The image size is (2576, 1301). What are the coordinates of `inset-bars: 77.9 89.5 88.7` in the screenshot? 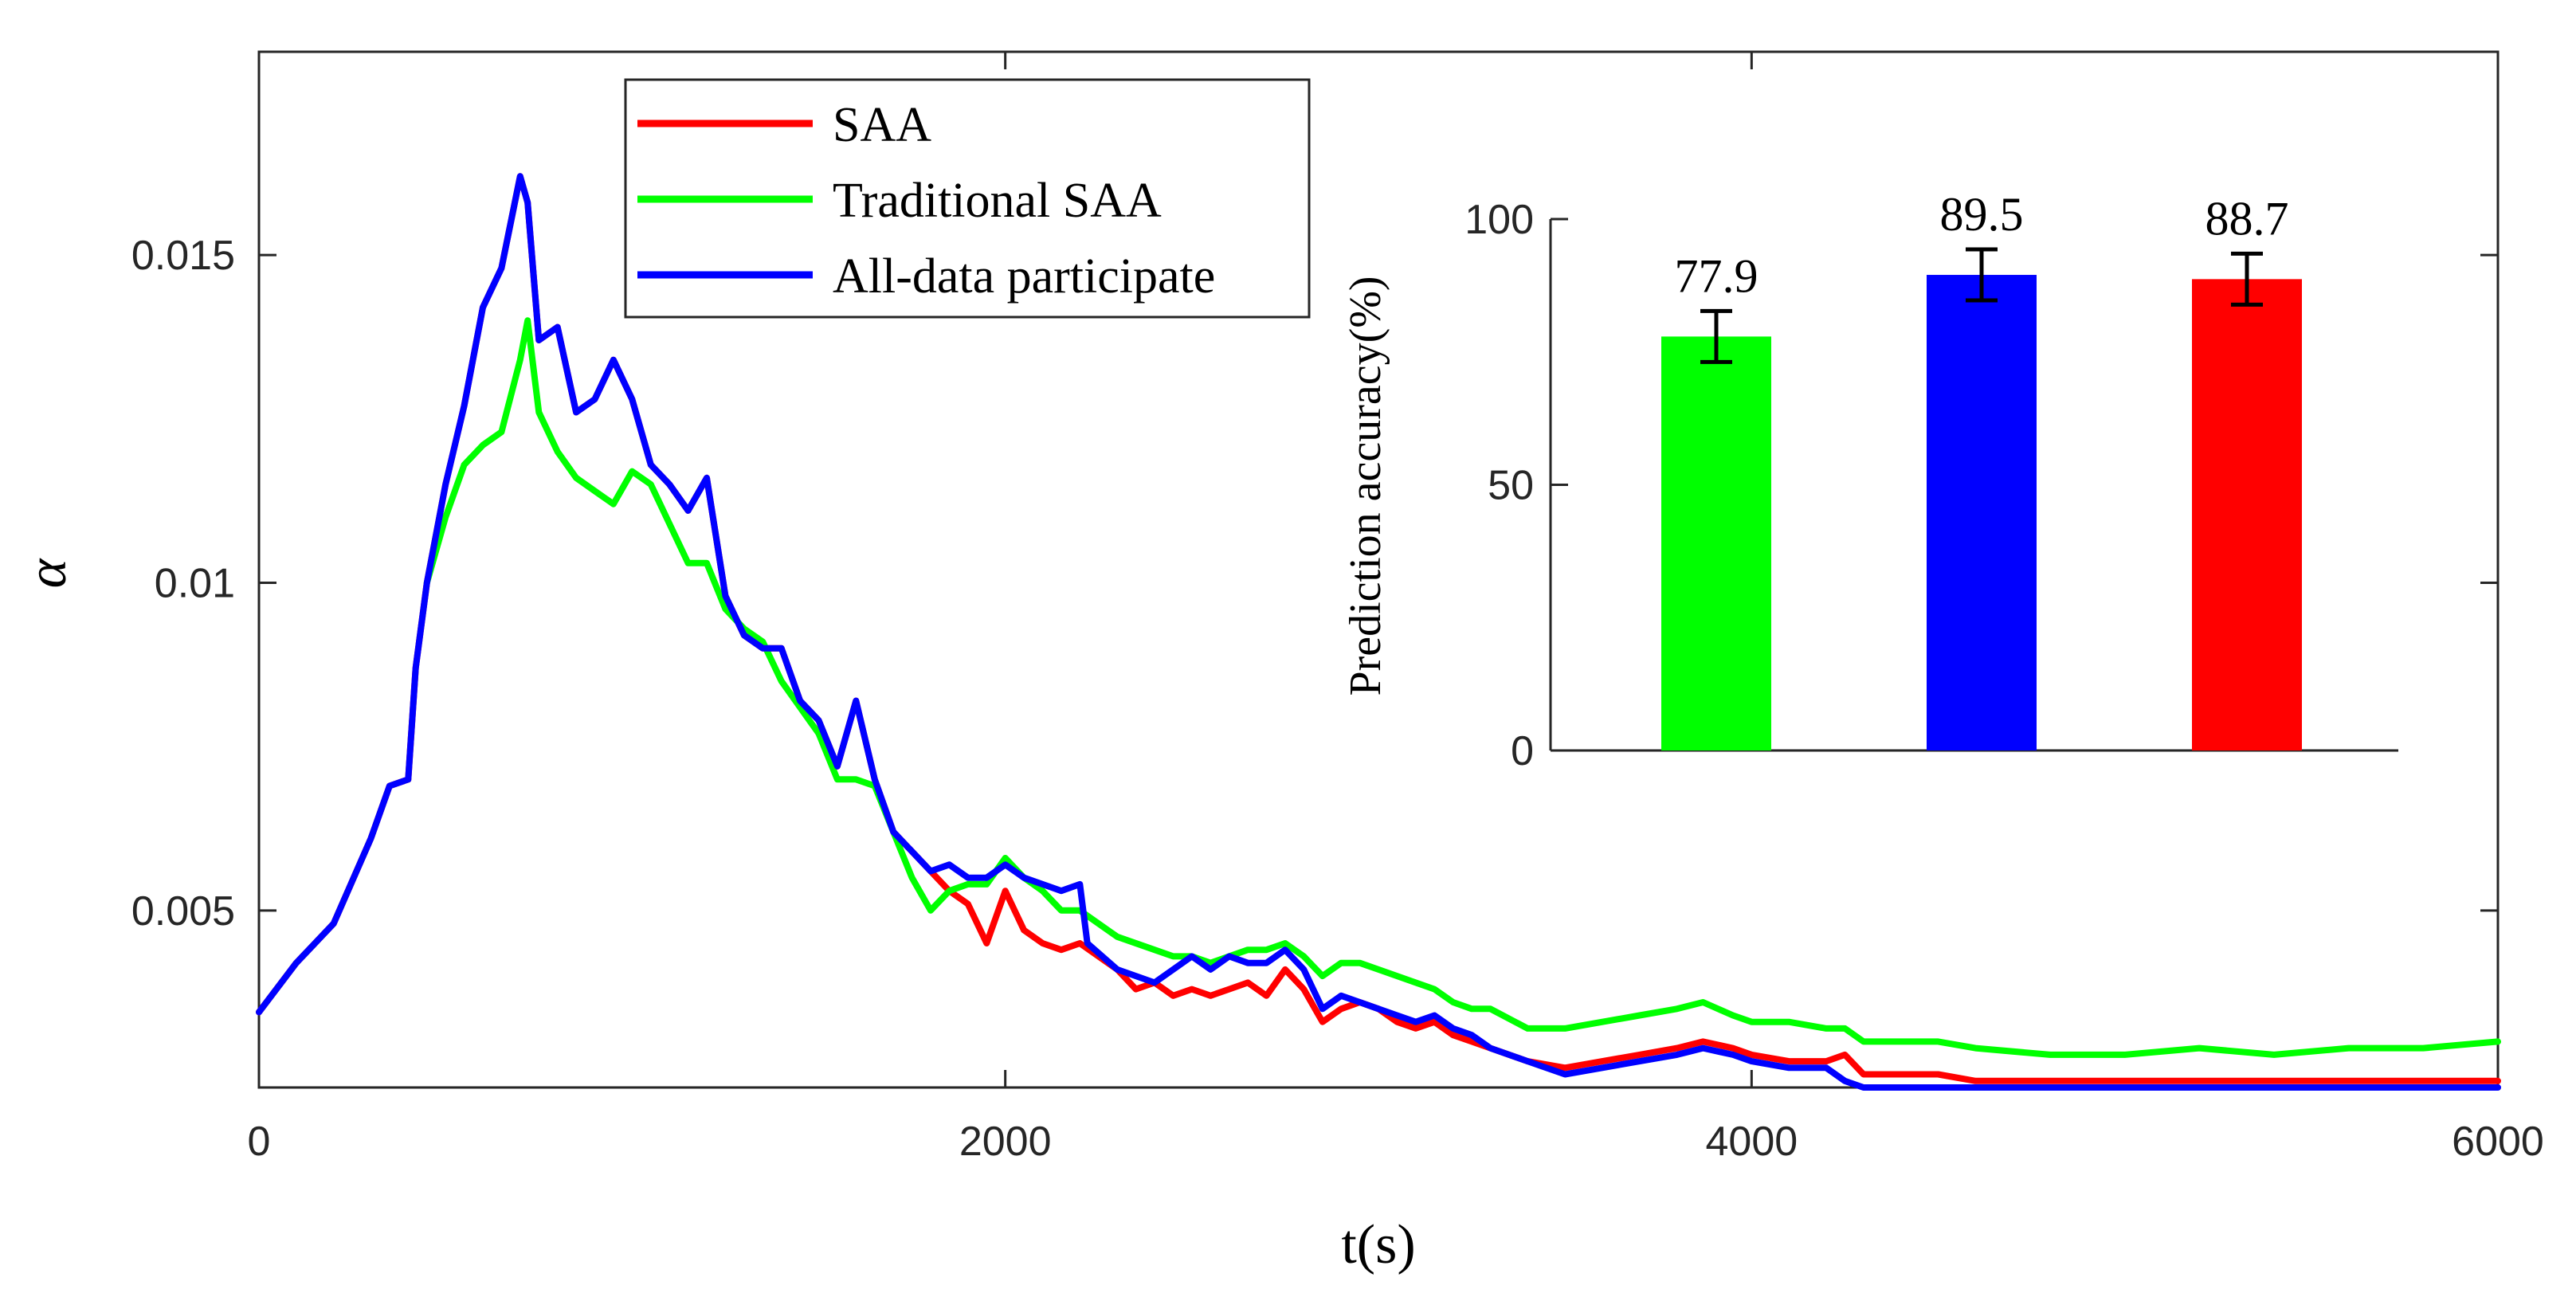 It's located at (1981, 469).